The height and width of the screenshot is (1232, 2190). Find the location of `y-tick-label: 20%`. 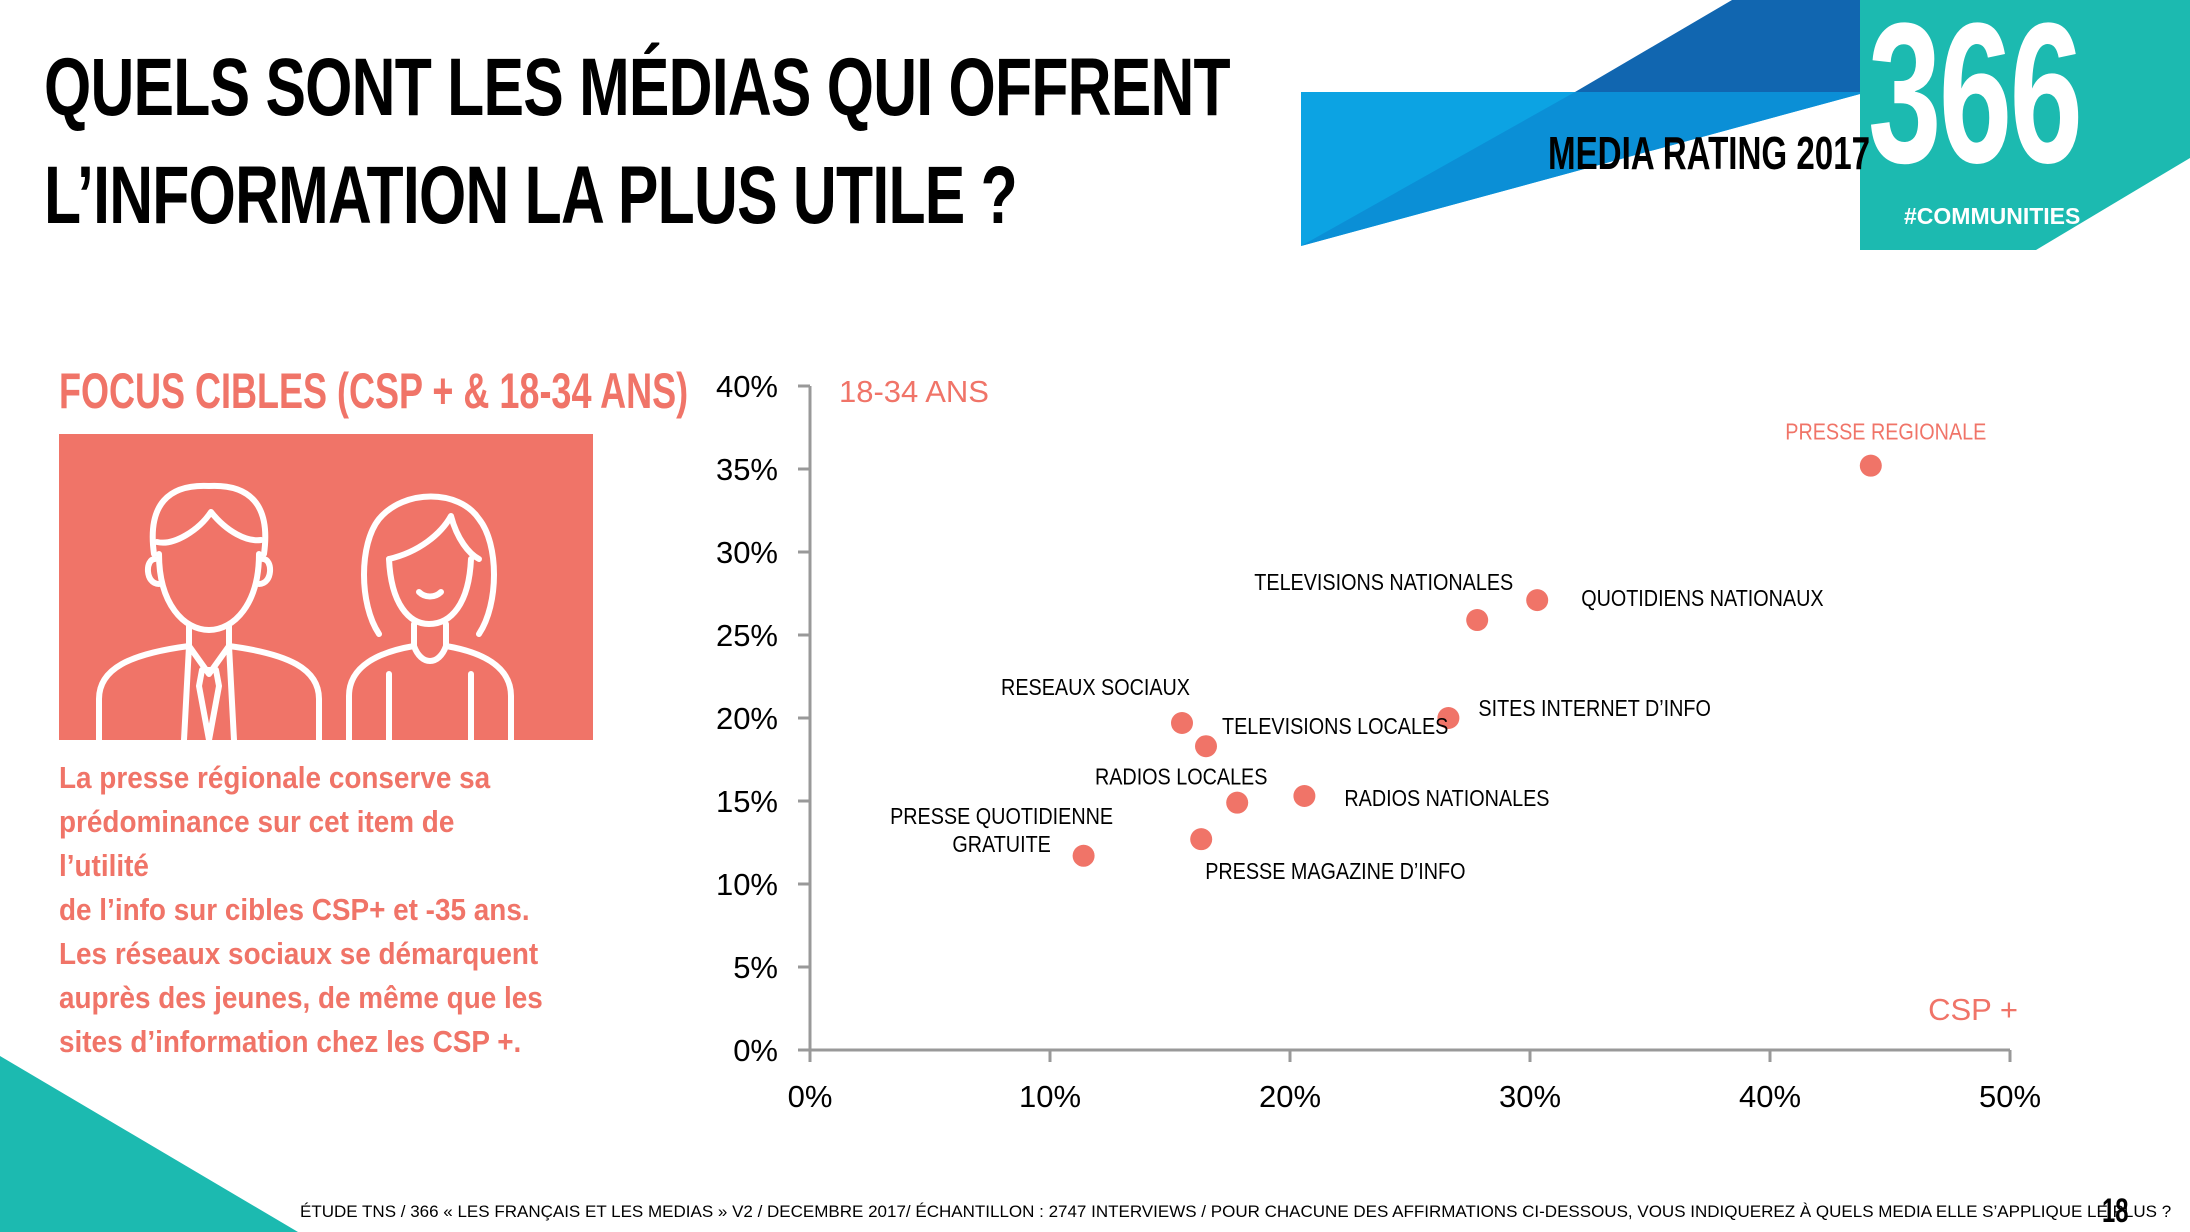

y-tick-label: 20% is located at coordinates (747, 718).